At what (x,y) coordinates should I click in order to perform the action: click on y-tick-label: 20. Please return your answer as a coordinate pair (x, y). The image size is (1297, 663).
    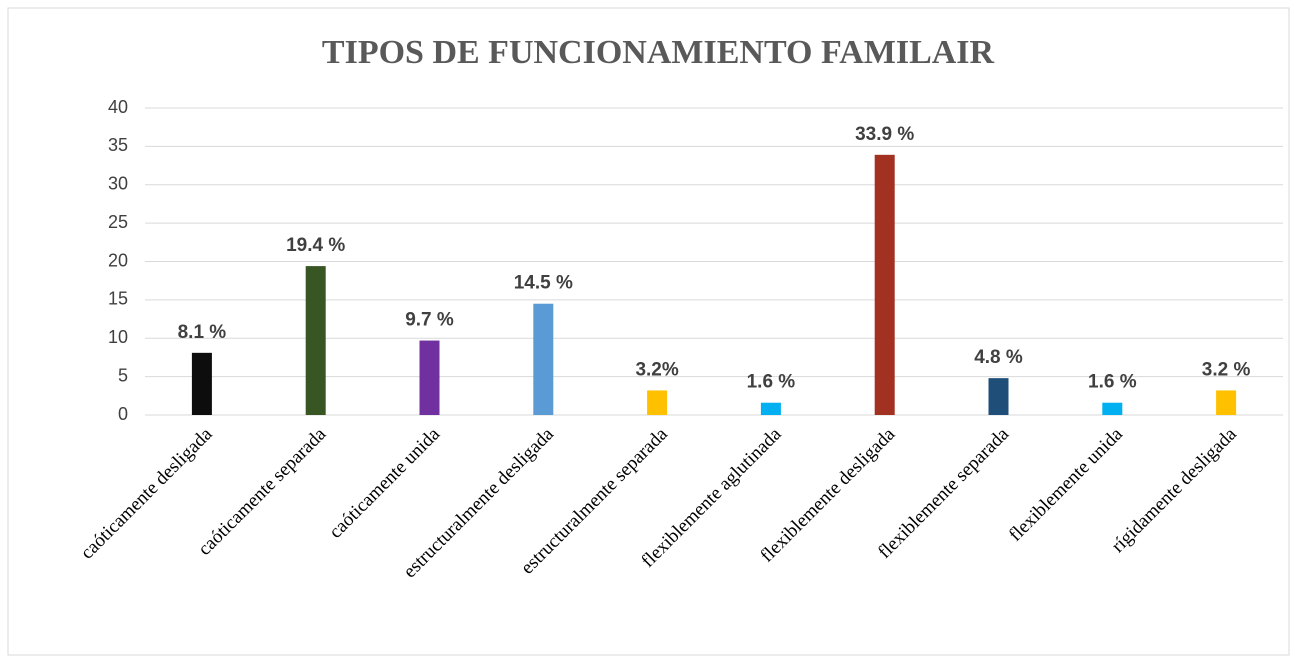
    Looking at the image, I should click on (118, 260).